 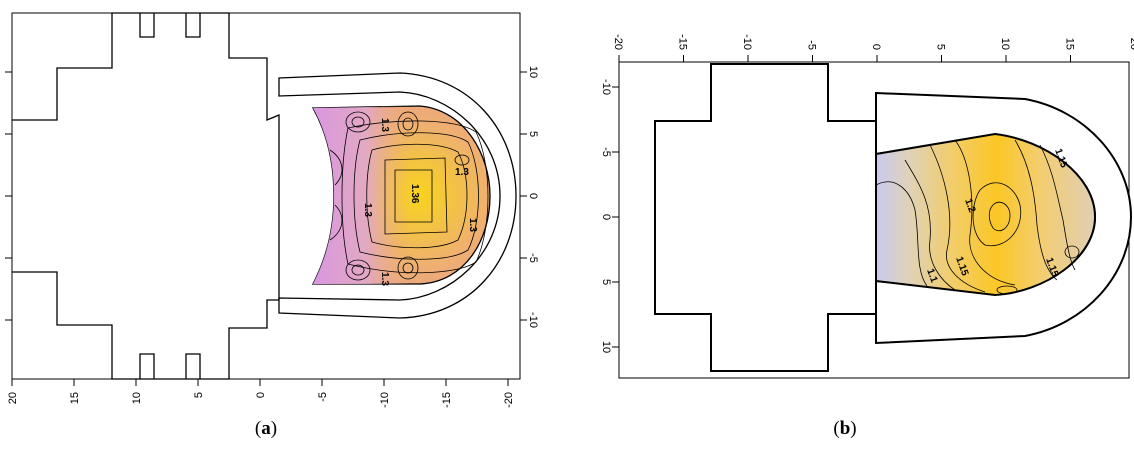 I want to click on panel-b-contour-label: 1.1, so click(x=931, y=275).